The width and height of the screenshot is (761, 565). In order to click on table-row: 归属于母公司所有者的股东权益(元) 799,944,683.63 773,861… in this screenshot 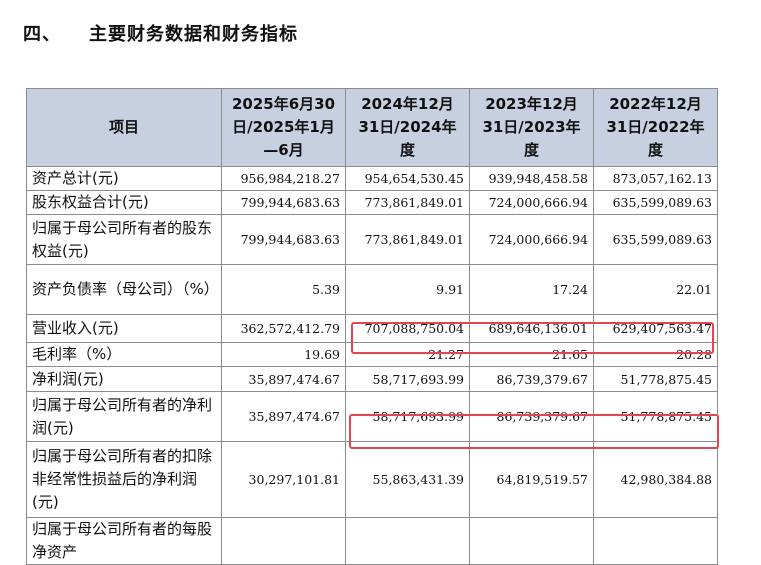, I will do `click(372, 239)`.